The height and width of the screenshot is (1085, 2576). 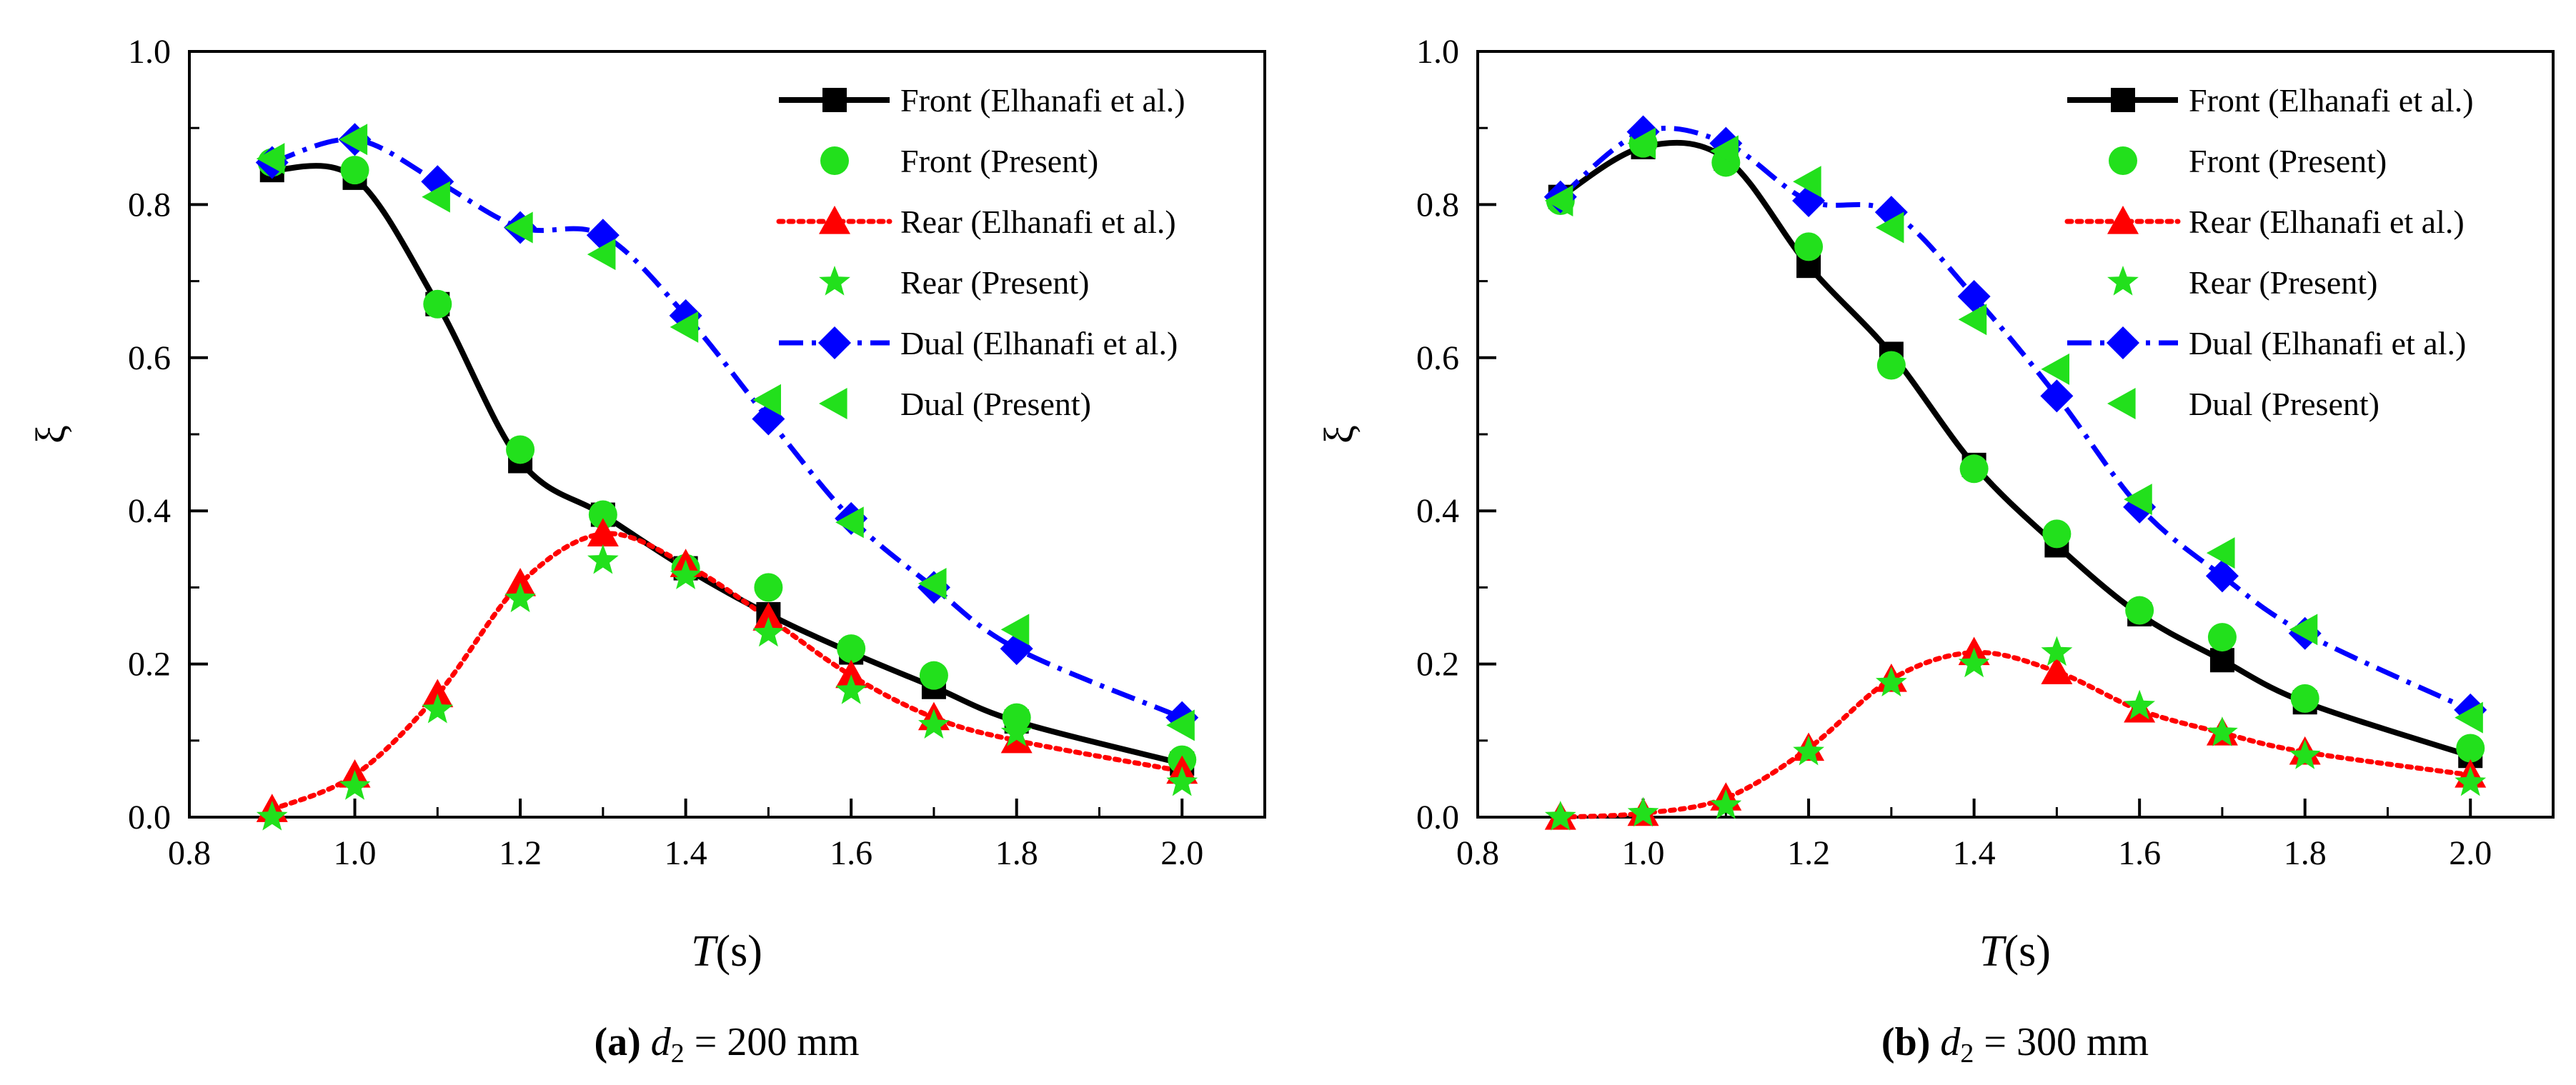 I want to click on x-tick-label: 1.0, so click(x=1643, y=853).